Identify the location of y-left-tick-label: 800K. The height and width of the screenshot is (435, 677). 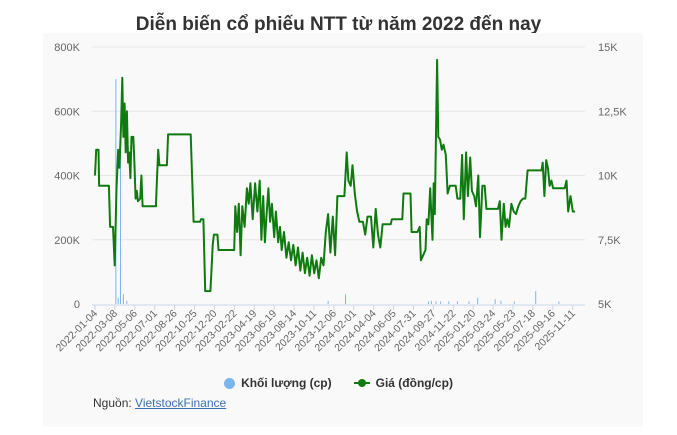
(67, 48).